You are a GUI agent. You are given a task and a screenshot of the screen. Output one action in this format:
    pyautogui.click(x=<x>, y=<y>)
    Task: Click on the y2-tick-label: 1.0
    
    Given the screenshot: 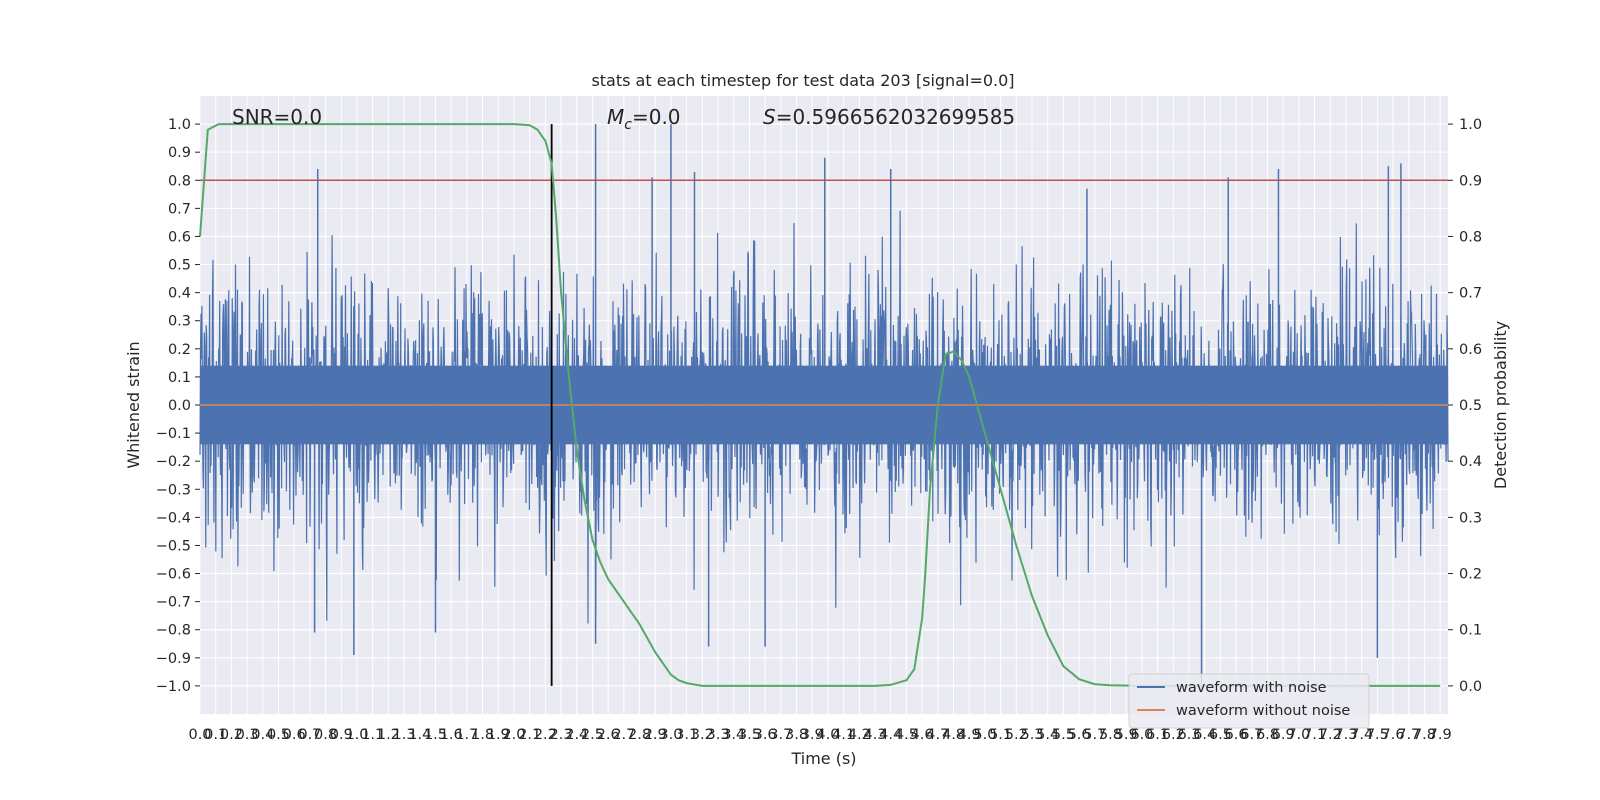 What is the action you would take?
    pyautogui.click(x=1470, y=125)
    